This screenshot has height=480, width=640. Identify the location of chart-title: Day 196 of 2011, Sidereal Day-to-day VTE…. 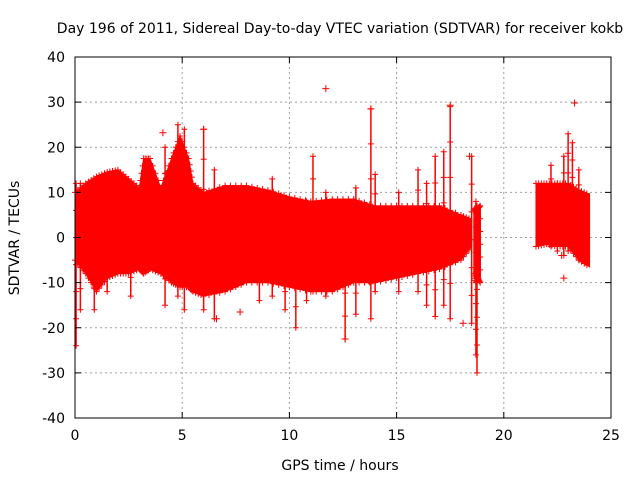
(340, 29).